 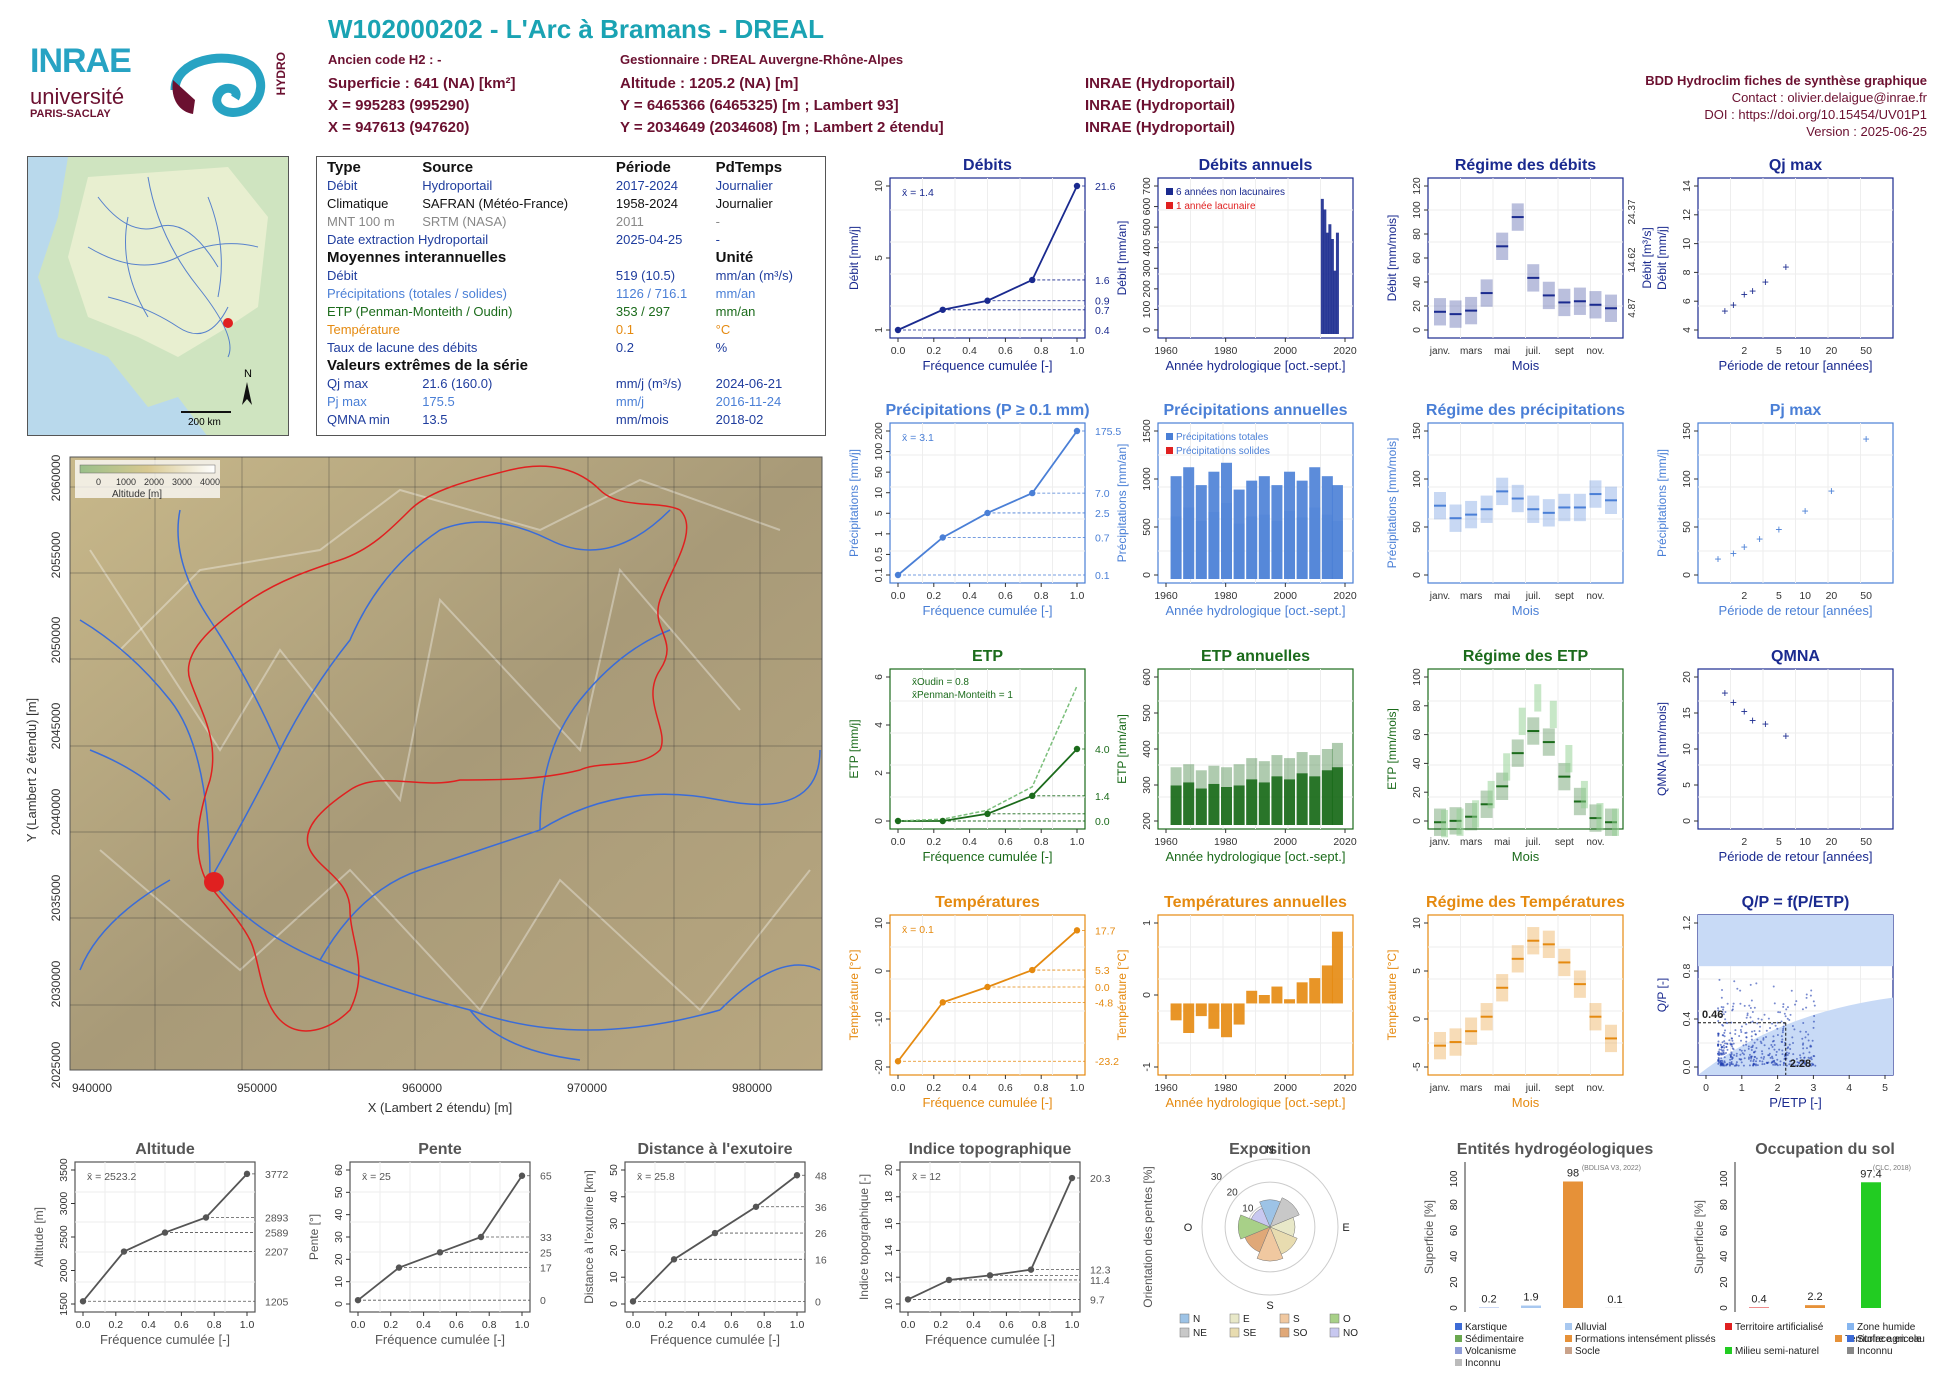 What do you see at coordinates (879, 472) in the screenshot?
I see `precipitations-ytick: 50` at bounding box center [879, 472].